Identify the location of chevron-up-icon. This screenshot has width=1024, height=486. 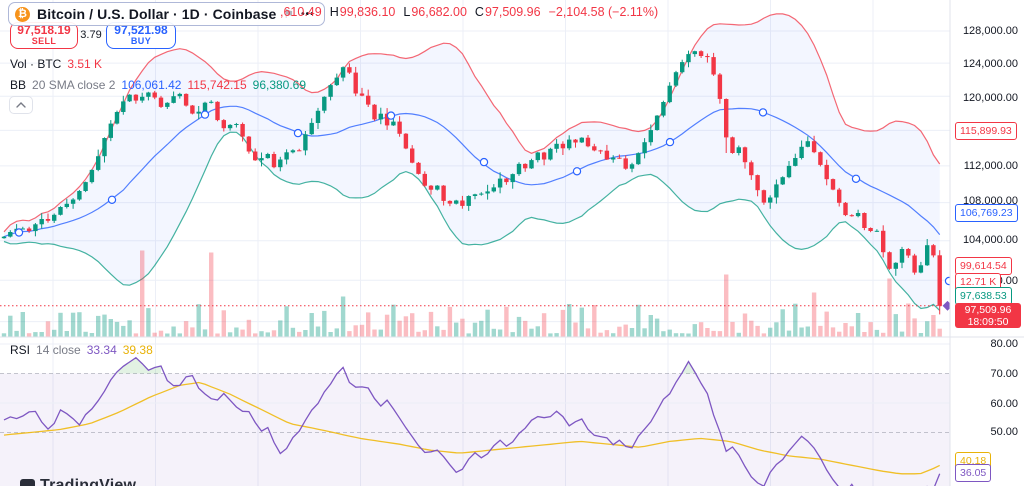
(21, 105).